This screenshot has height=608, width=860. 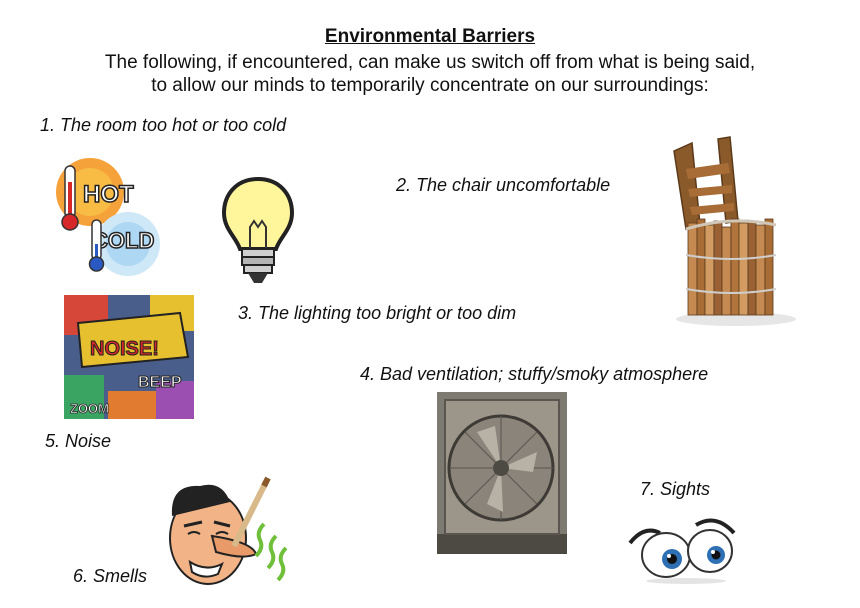 What do you see at coordinates (682, 548) in the screenshot?
I see `cartoon-eyes-icon` at bounding box center [682, 548].